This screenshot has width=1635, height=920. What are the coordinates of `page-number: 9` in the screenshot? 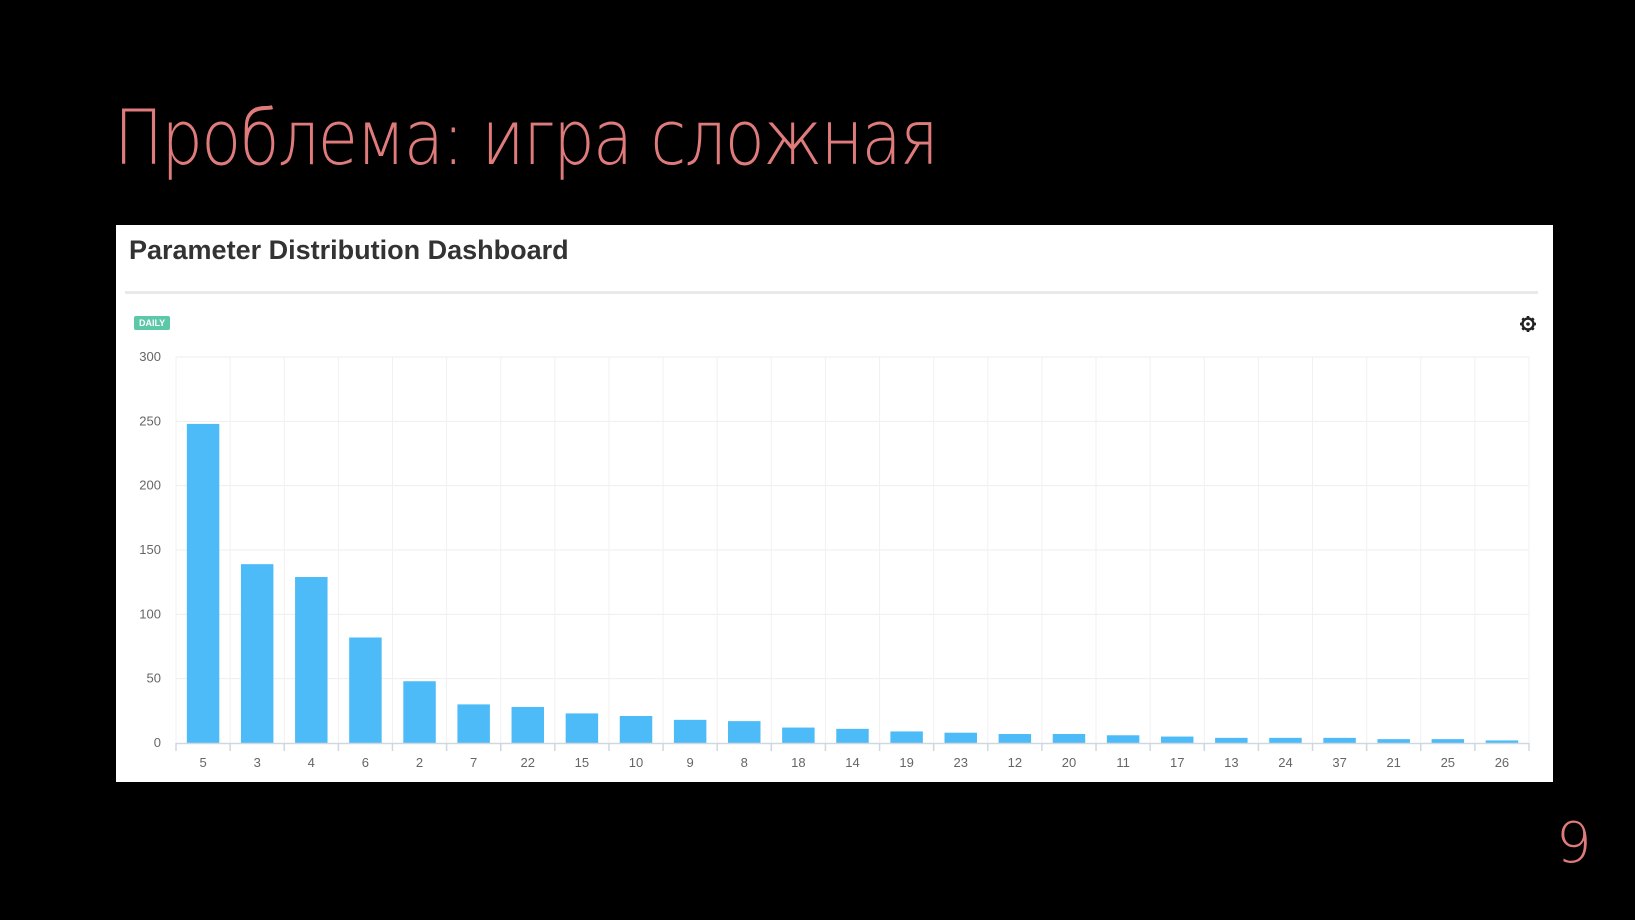 It's located at (1574, 843).